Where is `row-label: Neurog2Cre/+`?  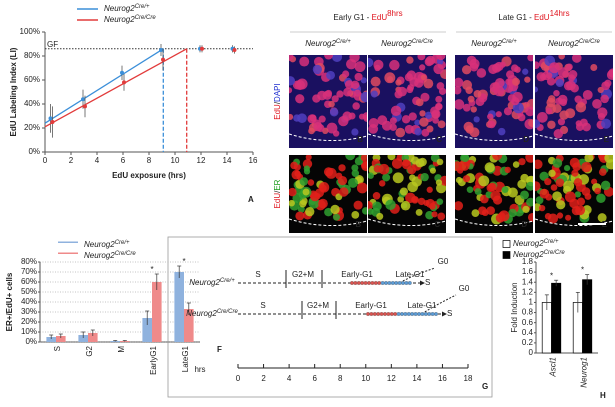 row-label: Neurog2Cre/+ is located at coordinates (212, 283).